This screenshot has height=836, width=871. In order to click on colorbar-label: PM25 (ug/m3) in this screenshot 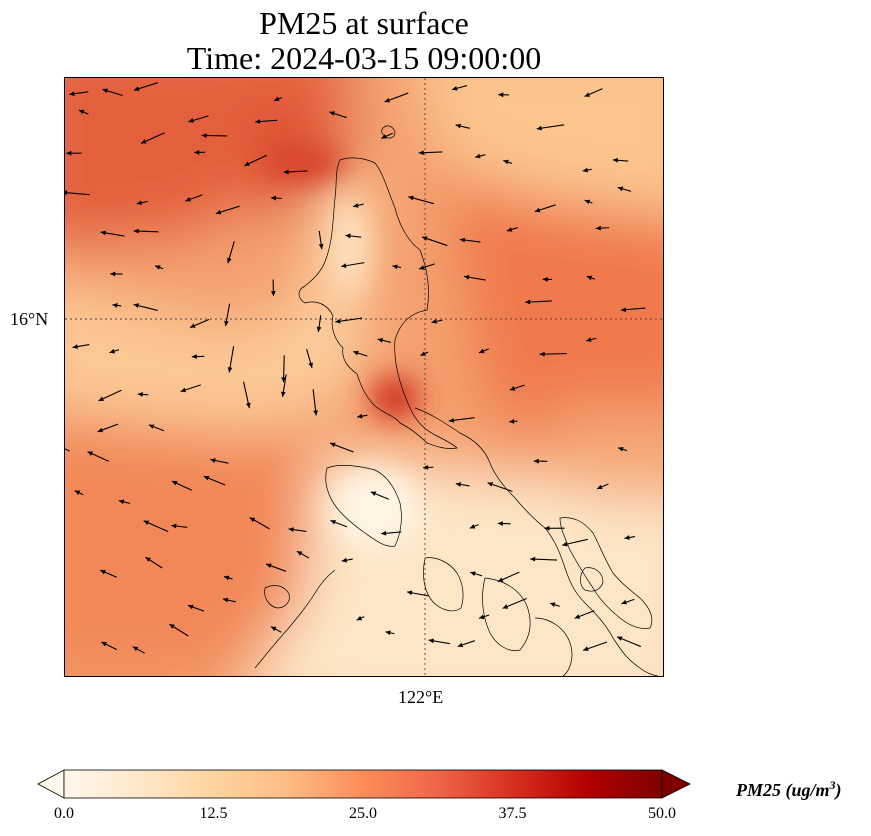, I will do `click(789, 787)`.